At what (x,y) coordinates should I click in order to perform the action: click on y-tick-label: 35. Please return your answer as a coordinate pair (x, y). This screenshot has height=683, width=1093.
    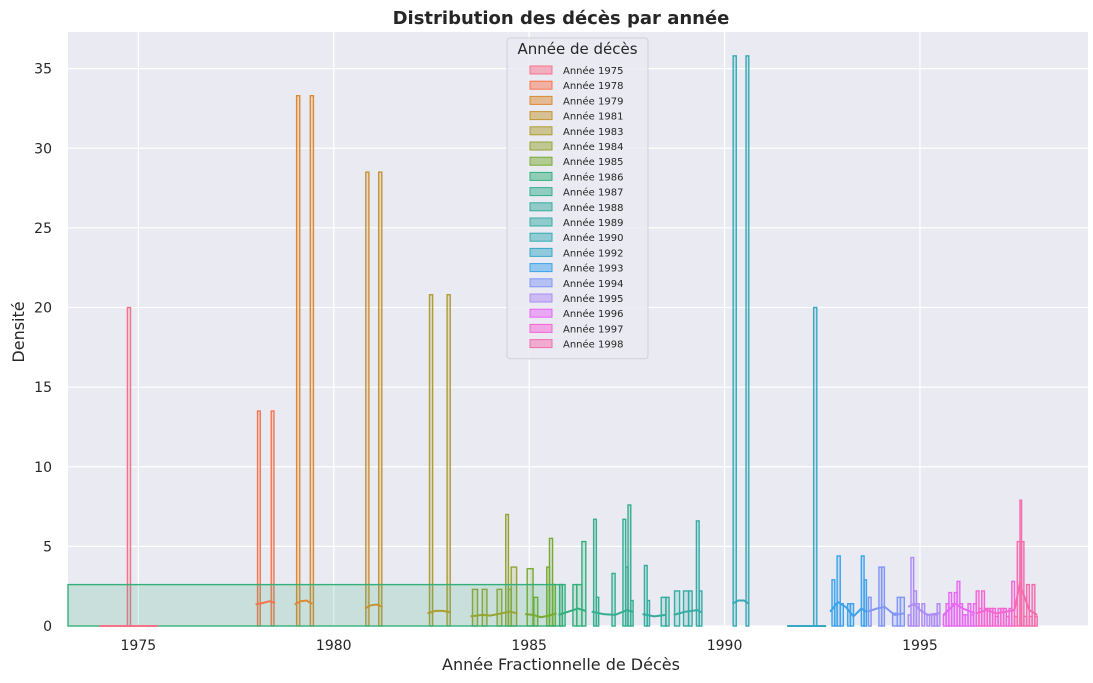
    Looking at the image, I should click on (43, 70).